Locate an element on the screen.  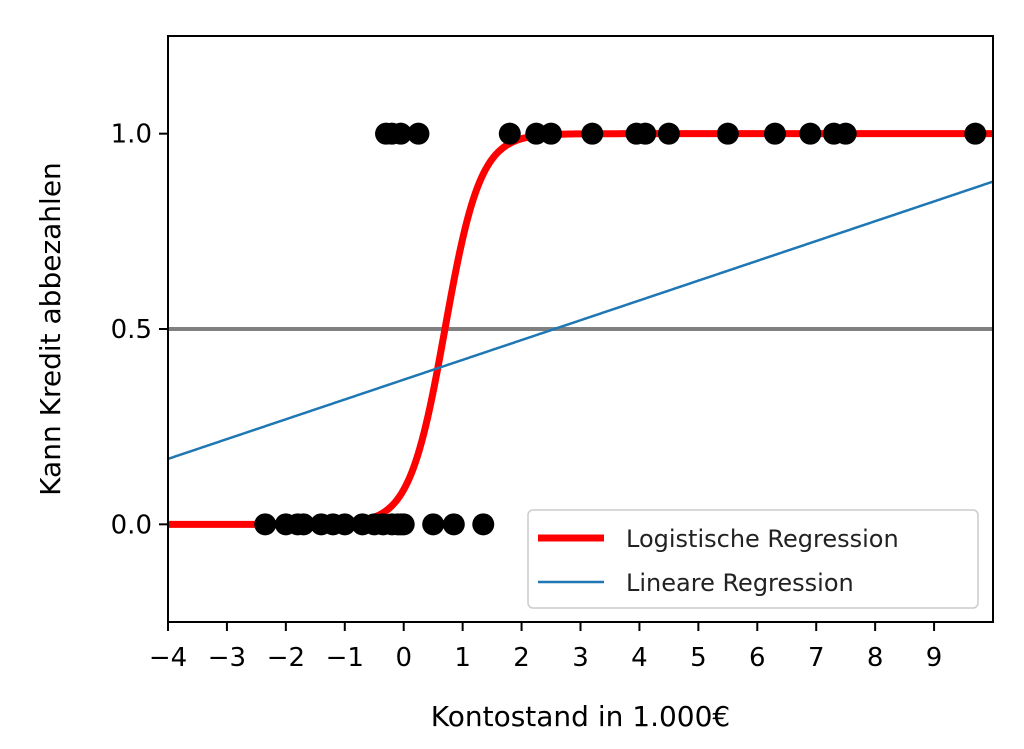
y-tick-label: 0.0 is located at coordinates (131, 525).